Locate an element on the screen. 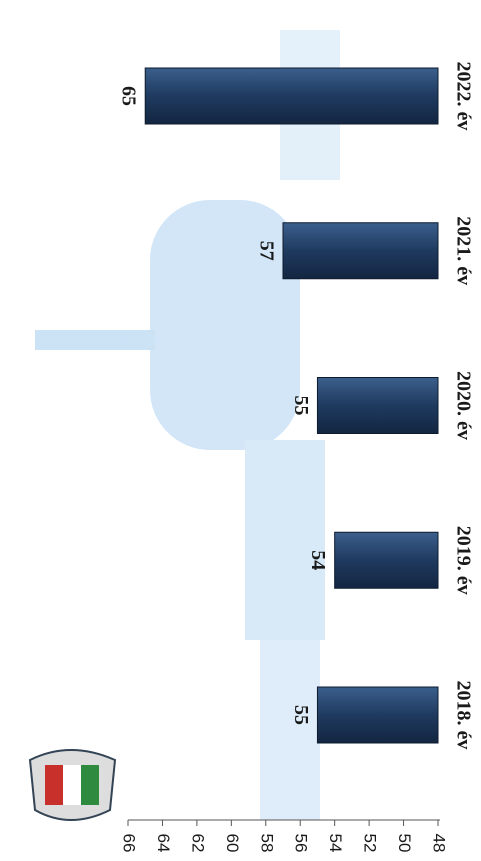 This screenshot has height=861, width=481. logo is located at coordinates (72, 785).